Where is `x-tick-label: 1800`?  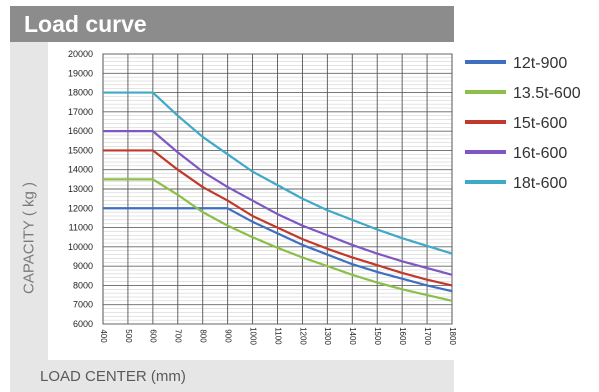 x-tick-label: 1800 is located at coordinates (452, 336).